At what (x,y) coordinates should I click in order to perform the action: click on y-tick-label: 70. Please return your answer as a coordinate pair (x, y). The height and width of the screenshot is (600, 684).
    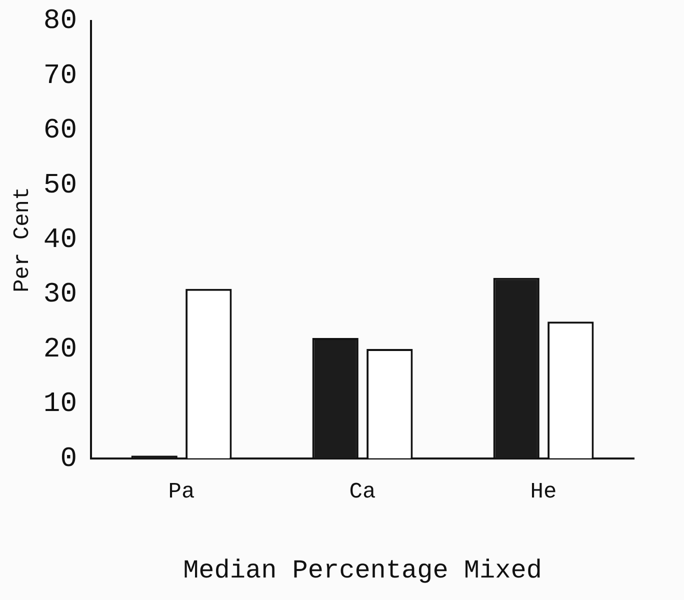
    Looking at the image, I should click on (60, 76).